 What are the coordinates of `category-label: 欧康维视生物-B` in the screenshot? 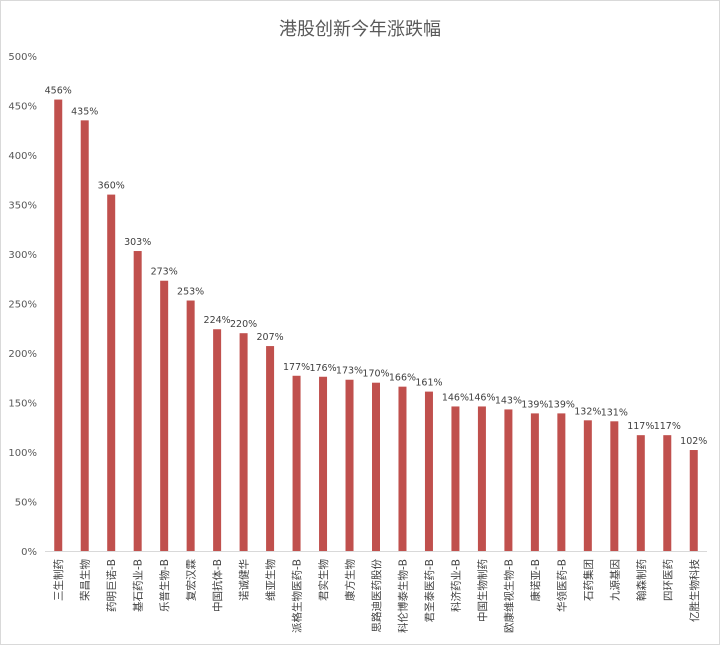 It's located at (508, 596).